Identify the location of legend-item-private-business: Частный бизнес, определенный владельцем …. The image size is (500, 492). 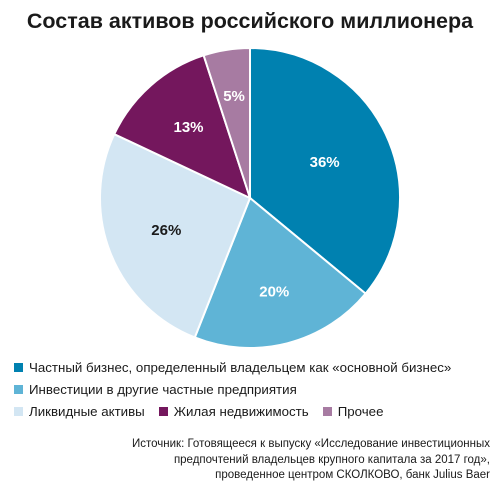
(232, 367).